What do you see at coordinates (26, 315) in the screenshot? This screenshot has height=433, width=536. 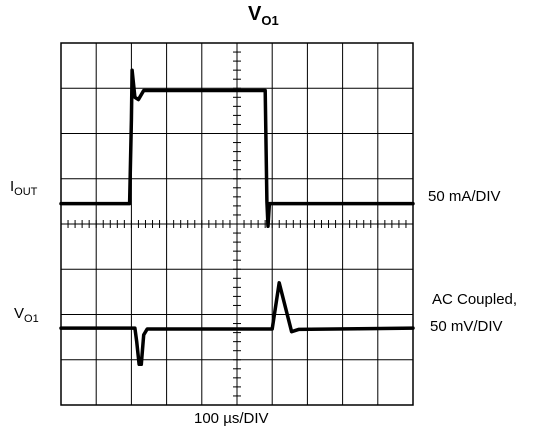 I see `vo1-label: VO1` at bounding box center [26, 315].